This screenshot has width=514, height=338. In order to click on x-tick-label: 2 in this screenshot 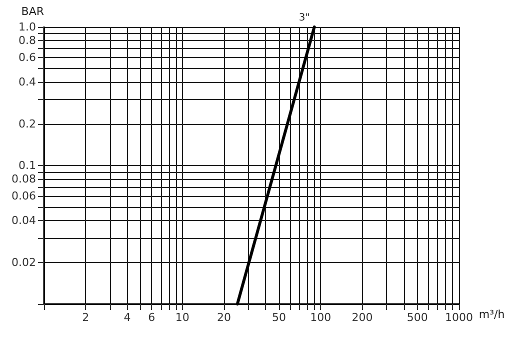, I will do `click(86, 317)`.